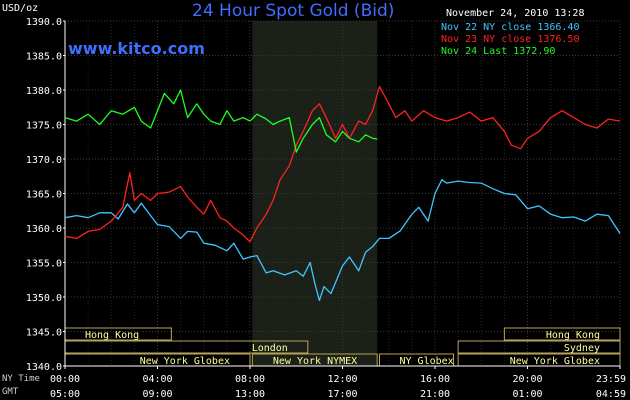  Describe the element at coordinates (611, 394) in the screenshot. I see `x-tick-label-gmt: 04:59` at that location.